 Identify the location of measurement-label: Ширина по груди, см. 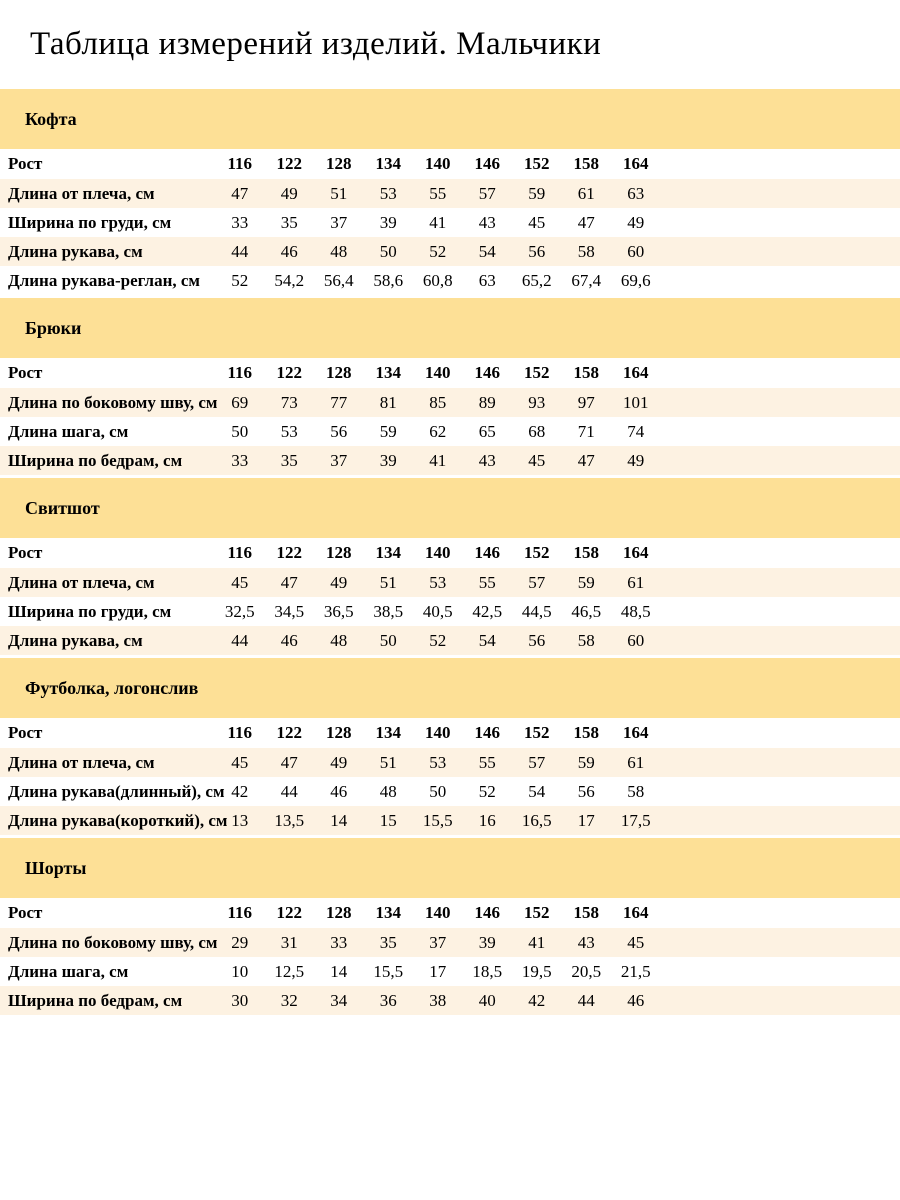
(90, 222).